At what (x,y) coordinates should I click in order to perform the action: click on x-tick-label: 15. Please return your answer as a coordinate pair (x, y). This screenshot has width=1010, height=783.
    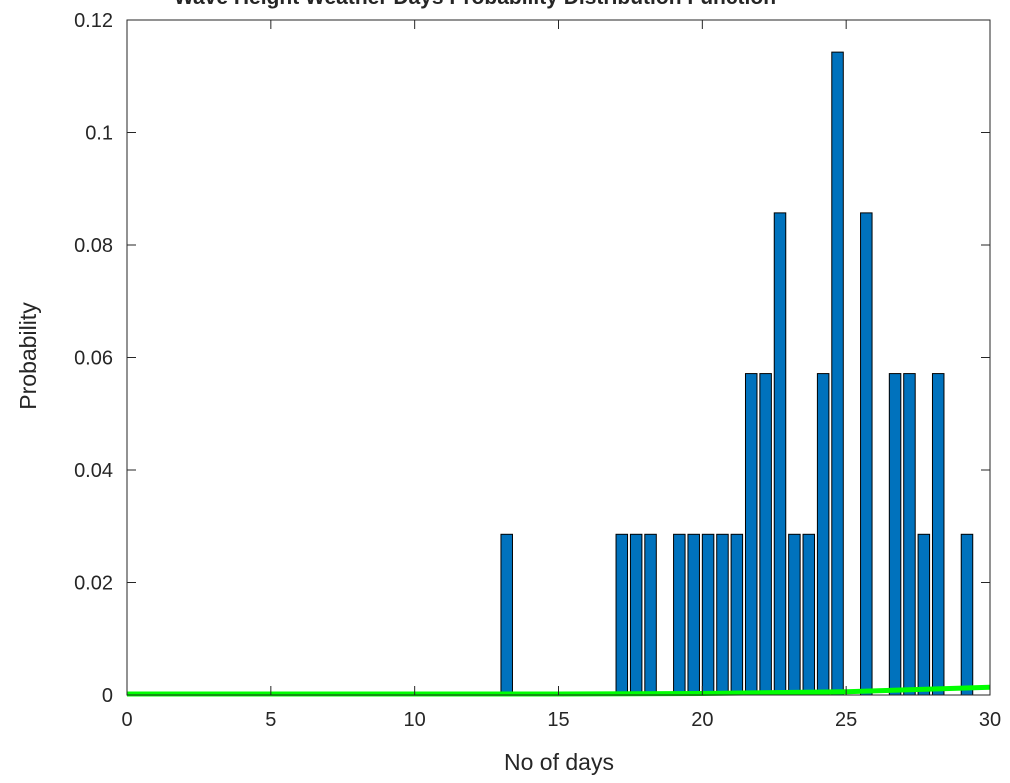
    Looking at the image, I should click on (558, 720).